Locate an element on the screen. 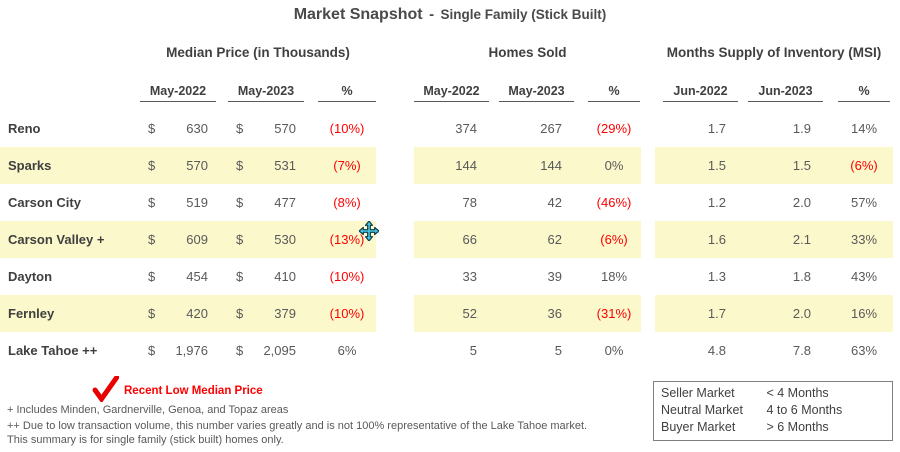 The image size is (900, 452). median-may2023-value: 570 is located at coordinates (285, 128).